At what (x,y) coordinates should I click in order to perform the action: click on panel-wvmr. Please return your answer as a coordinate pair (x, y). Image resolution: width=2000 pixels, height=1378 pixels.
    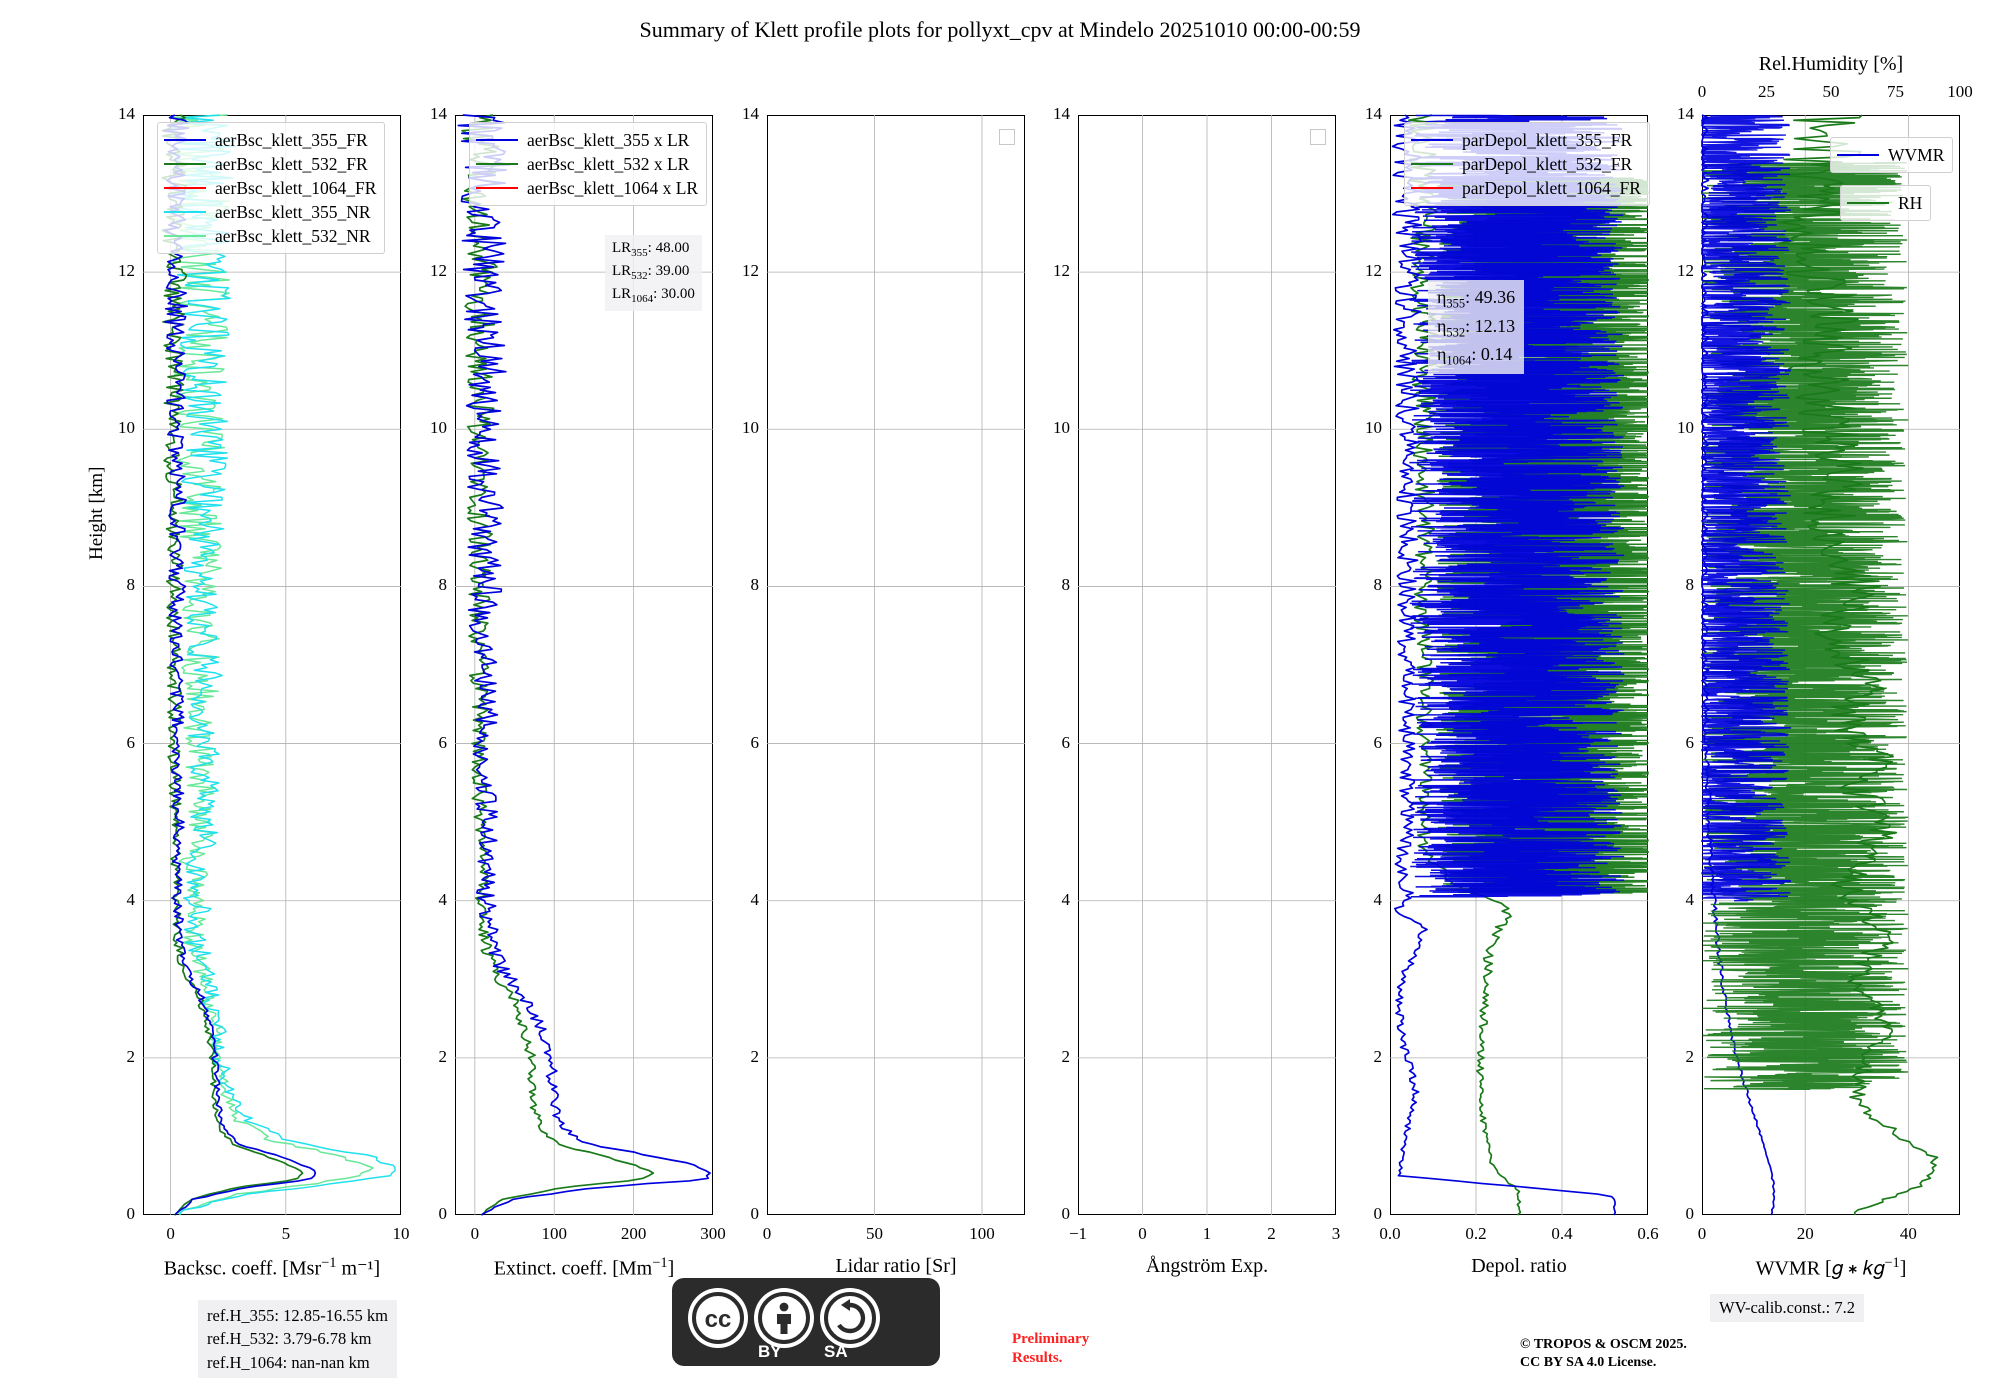
    Looking at the image, I should click on (1829, 665).